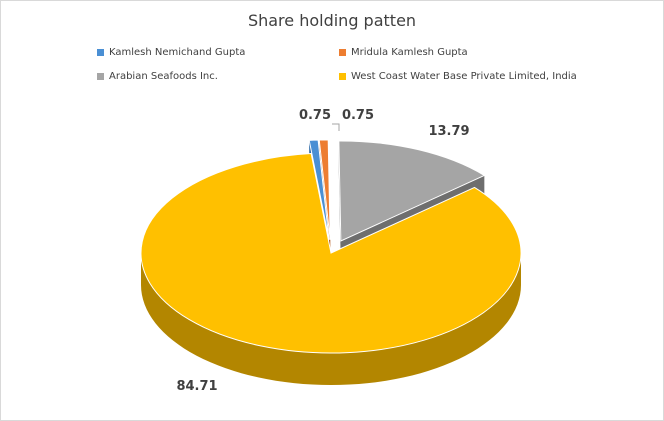 The width and height of the screenshot is (664, 421). I want to click on legend-item-kamlesh: Kamlesh Nemichand Gupta, so click(171, 52).